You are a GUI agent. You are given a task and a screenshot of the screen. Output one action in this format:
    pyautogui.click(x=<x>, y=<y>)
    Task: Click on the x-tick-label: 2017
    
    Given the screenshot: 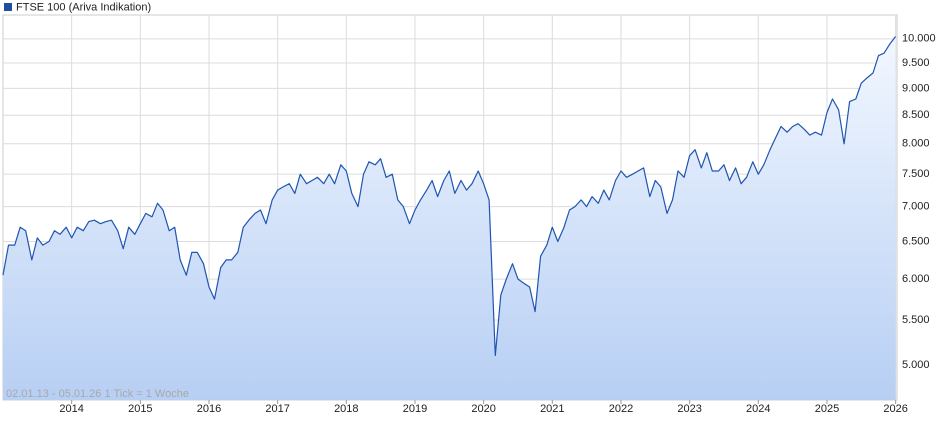 What is the action you would take?
    pyautogui.click(x=277, y=409)
    